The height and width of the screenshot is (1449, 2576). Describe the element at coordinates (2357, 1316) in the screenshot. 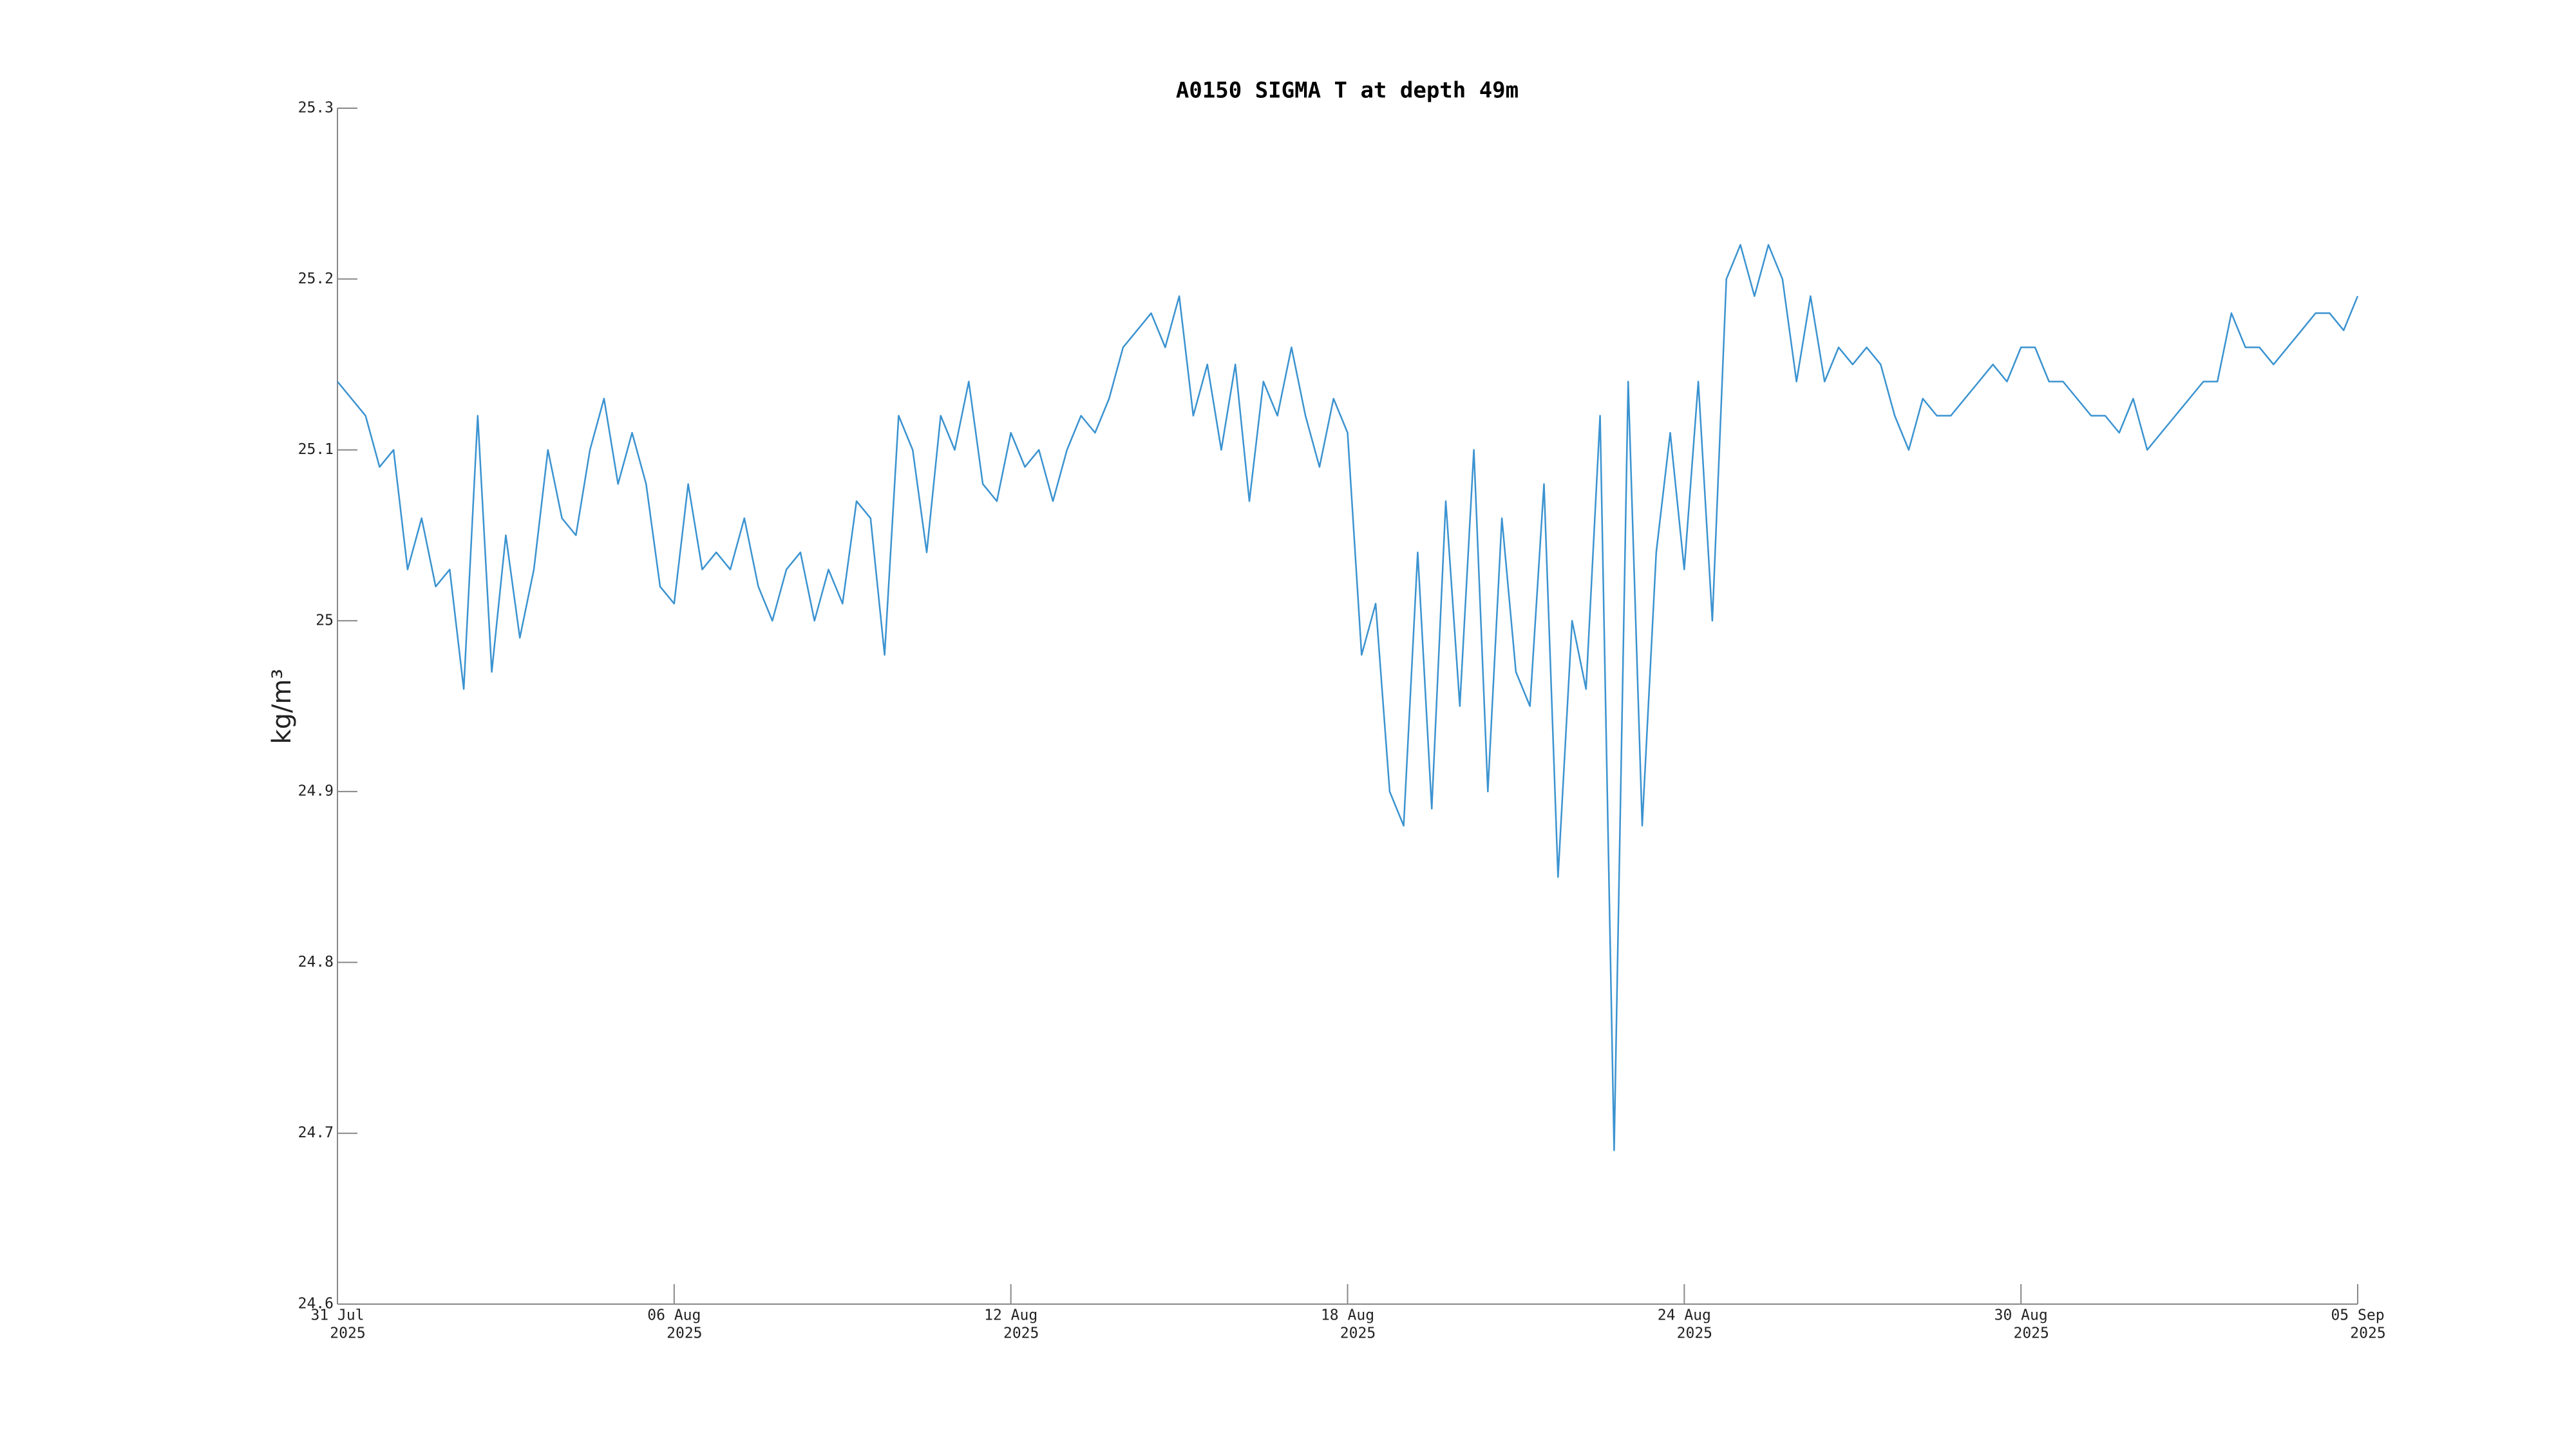

I see `x-tick-label: 05 Sep` at that location.